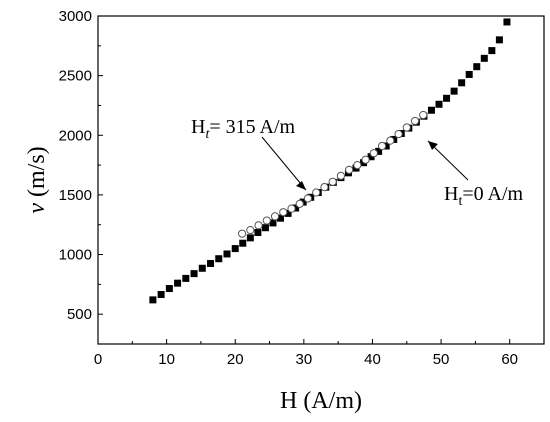 The image size is (550, 422). What do you see at coordinates (235, 359) in the screenshot?
I see `x-tick-label: 20` at bounding box center [235, 359].